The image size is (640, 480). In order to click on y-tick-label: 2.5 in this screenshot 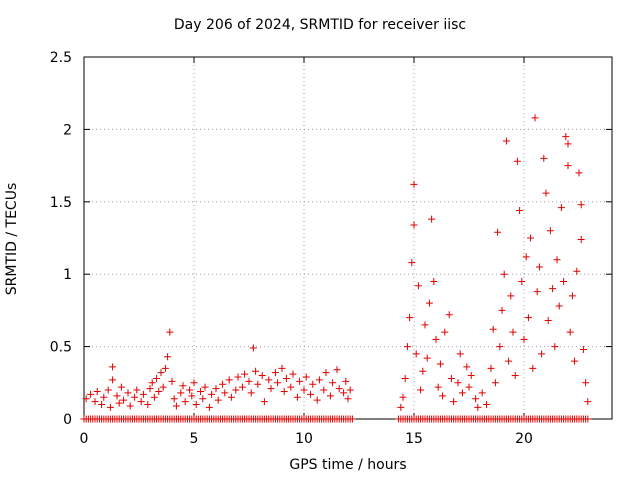, I will do `click(61, 58)`.